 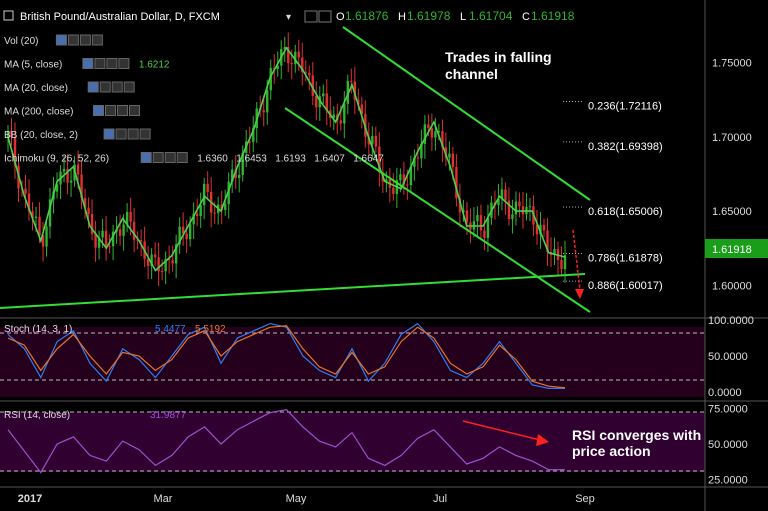 What do you see at coordinates (56, 159) in the screenshot?
I see `indicator-label: Ichimoku (9, 26, 52, 26)` at bounding box center [56, 159].